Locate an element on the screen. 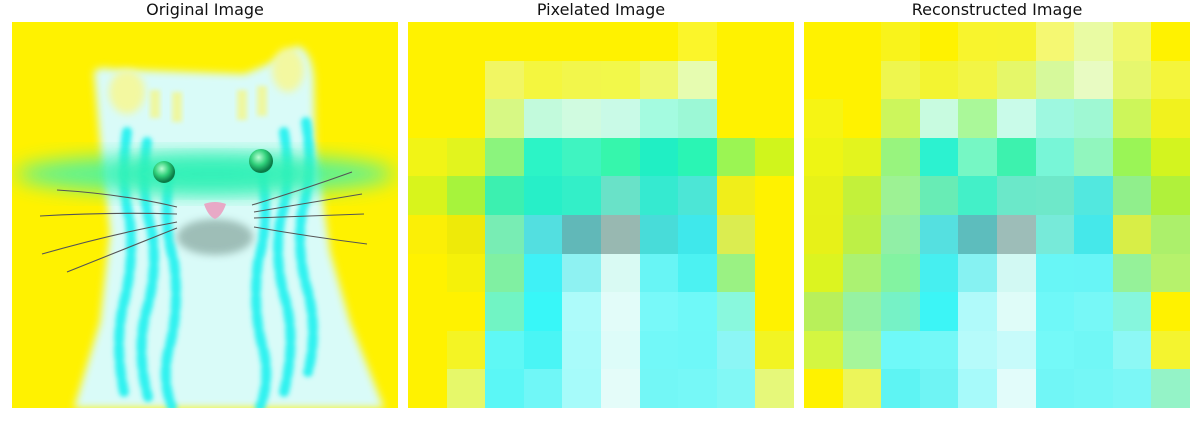  whiskers is located at coordinates (203, 222).